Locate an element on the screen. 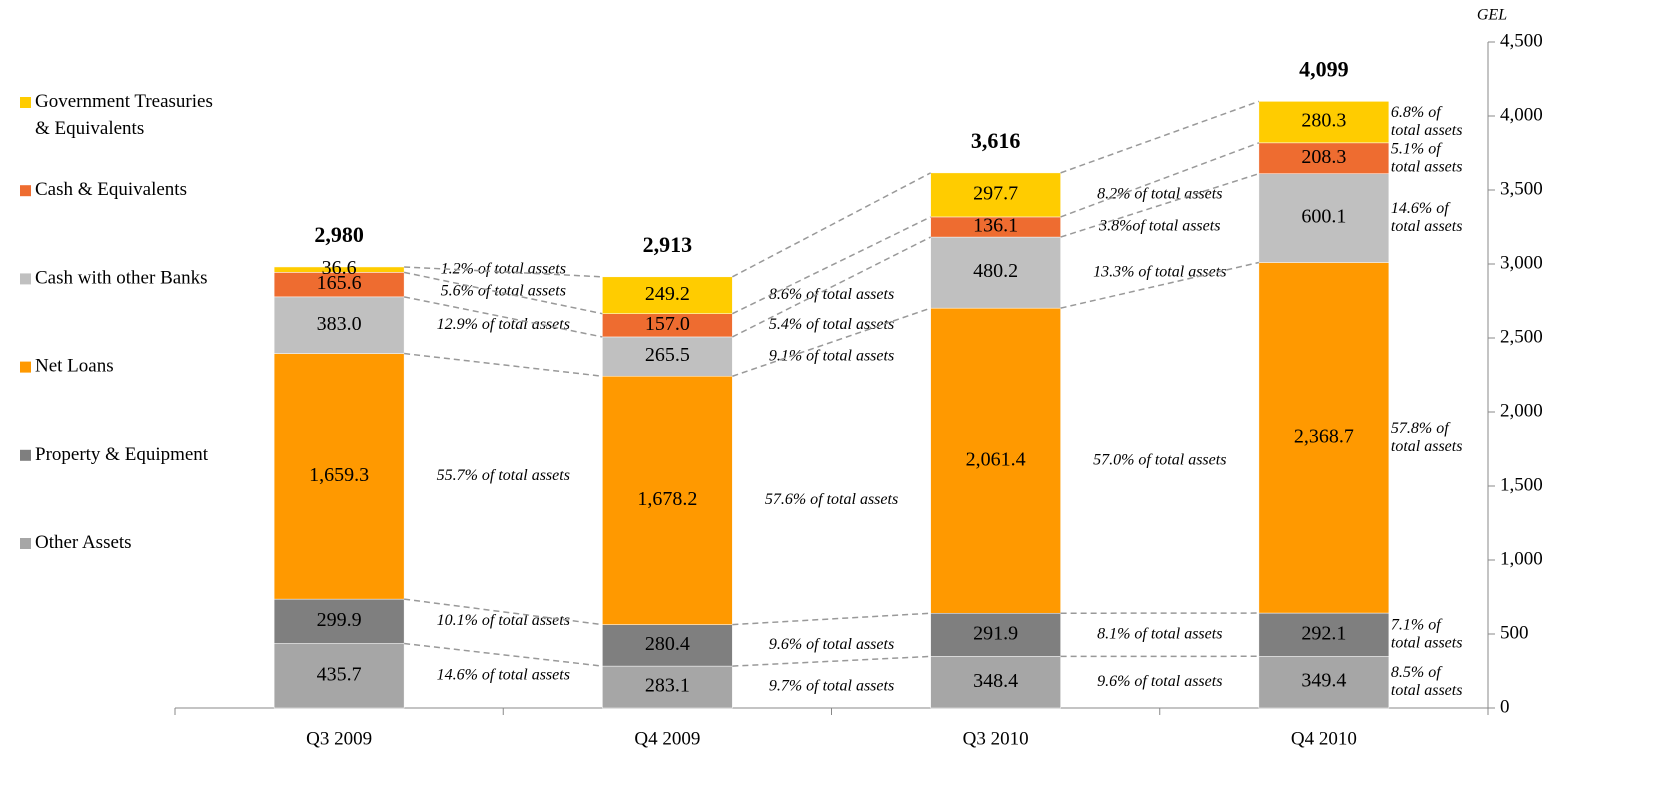 This screenshot has width=1656, height=790. y-tick-label: 2,500 is located at coordinates (1521, 336).